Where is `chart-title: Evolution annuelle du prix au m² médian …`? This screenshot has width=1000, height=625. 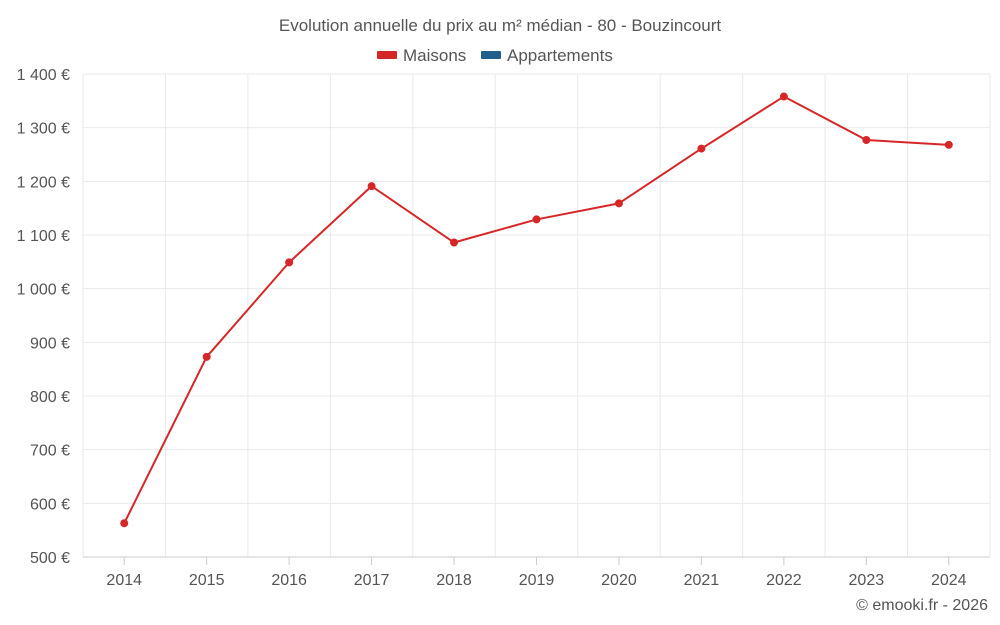 chart-title: Evolution annuelle du prix au m² médian … is located at coordinates (500, 25).